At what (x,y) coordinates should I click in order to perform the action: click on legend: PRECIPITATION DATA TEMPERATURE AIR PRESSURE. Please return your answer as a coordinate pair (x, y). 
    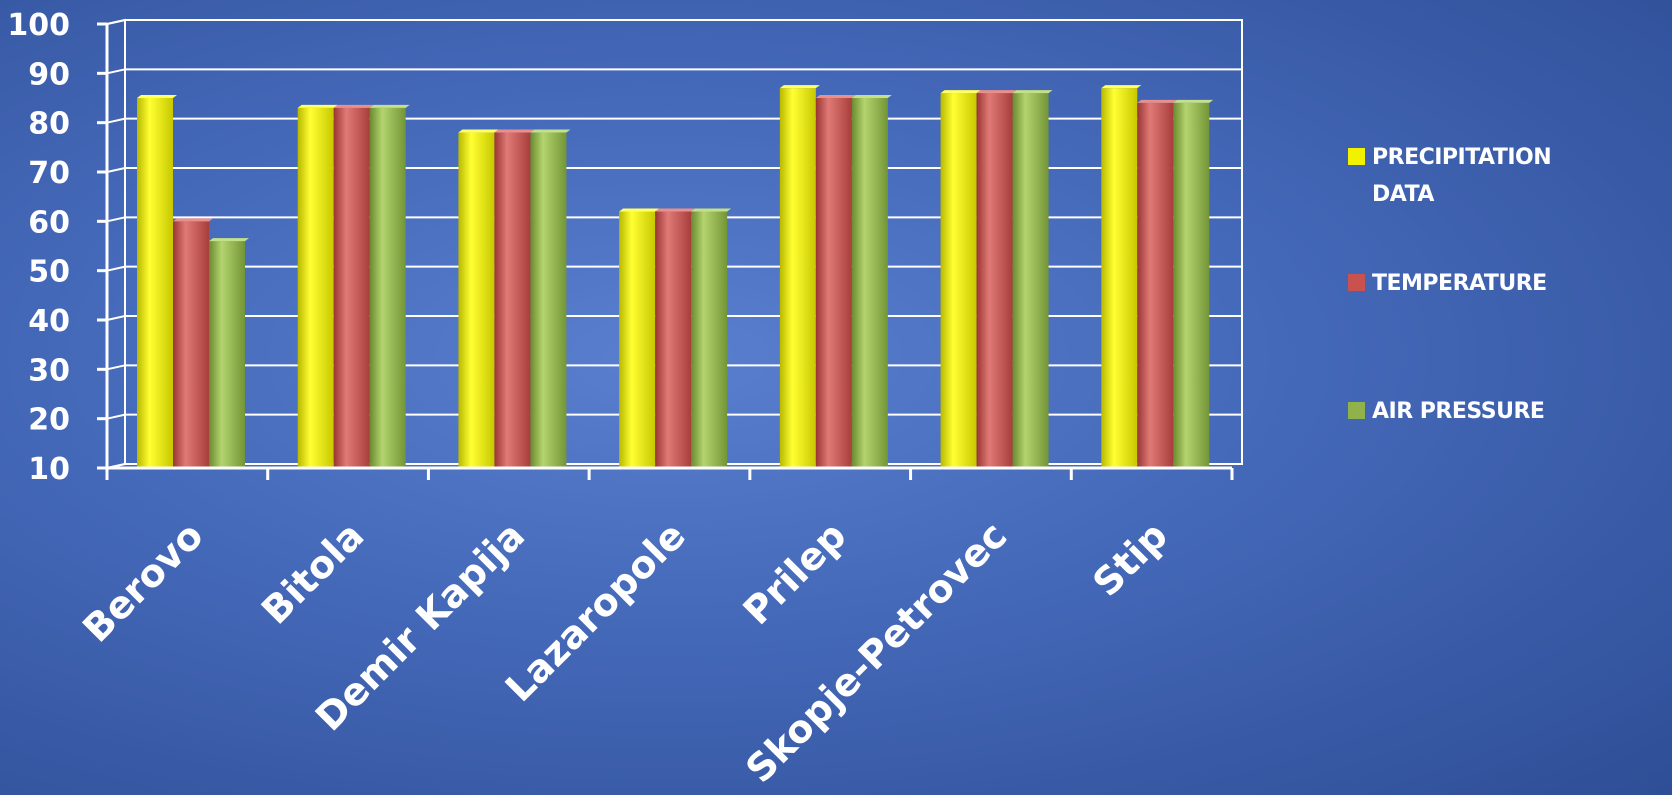
    Looking at the image, I should click on (1450, 284).